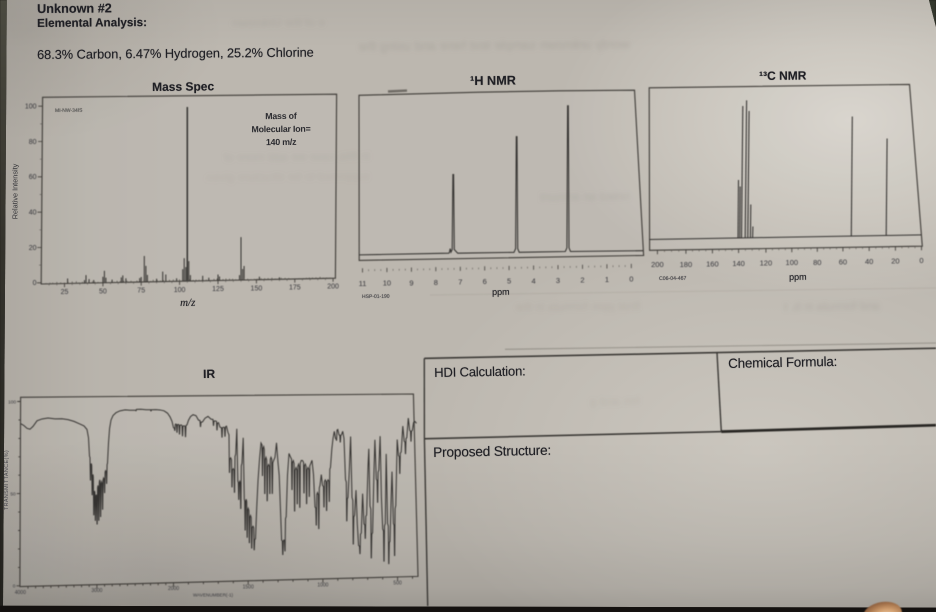  I want to click on svg-text: 150, so click(257, 288).